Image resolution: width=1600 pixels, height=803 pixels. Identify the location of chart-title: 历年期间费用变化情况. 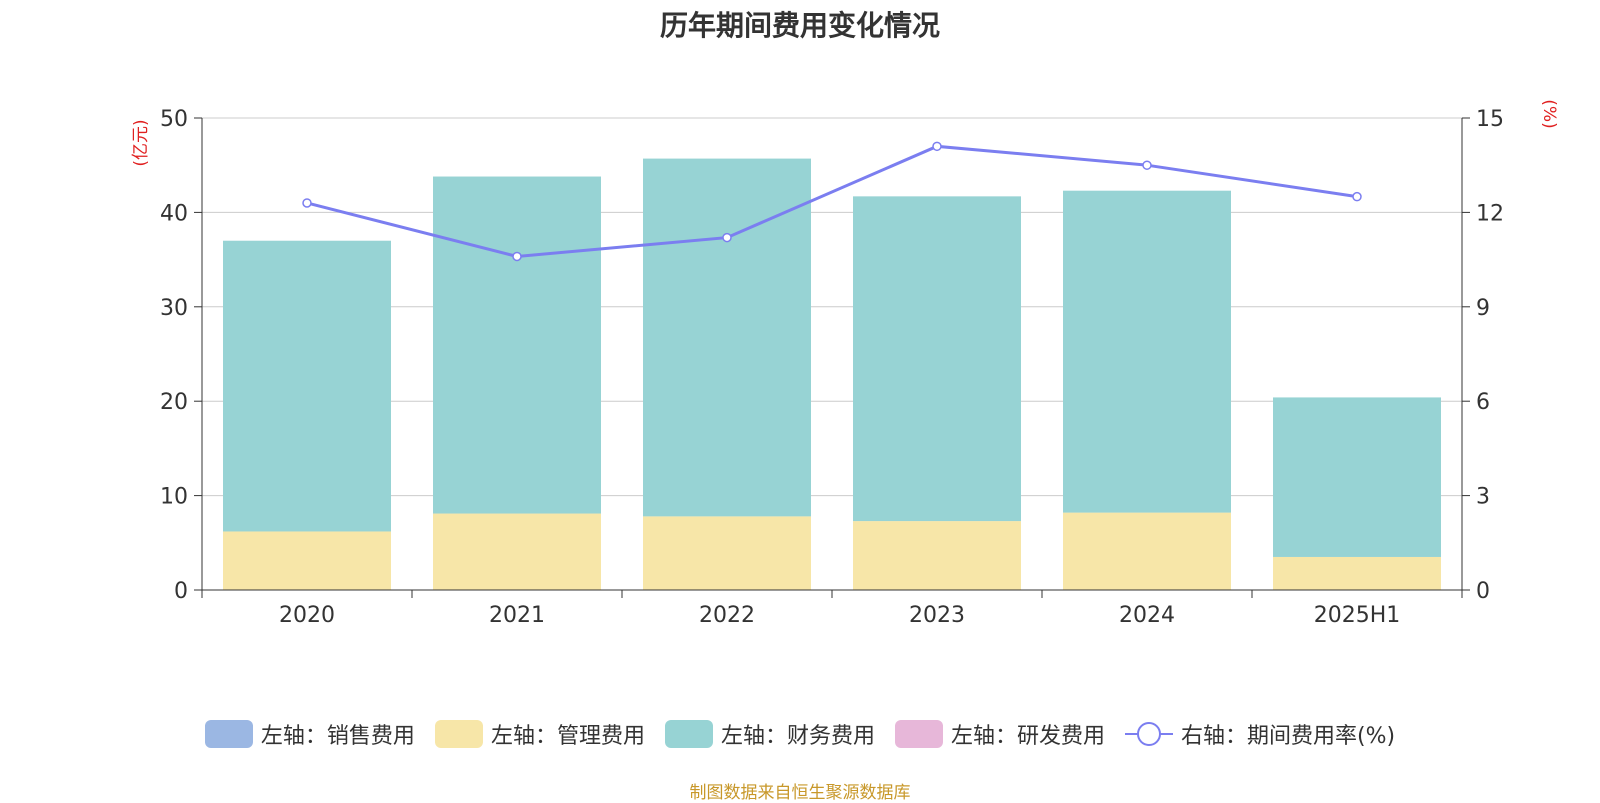
(799, 25).